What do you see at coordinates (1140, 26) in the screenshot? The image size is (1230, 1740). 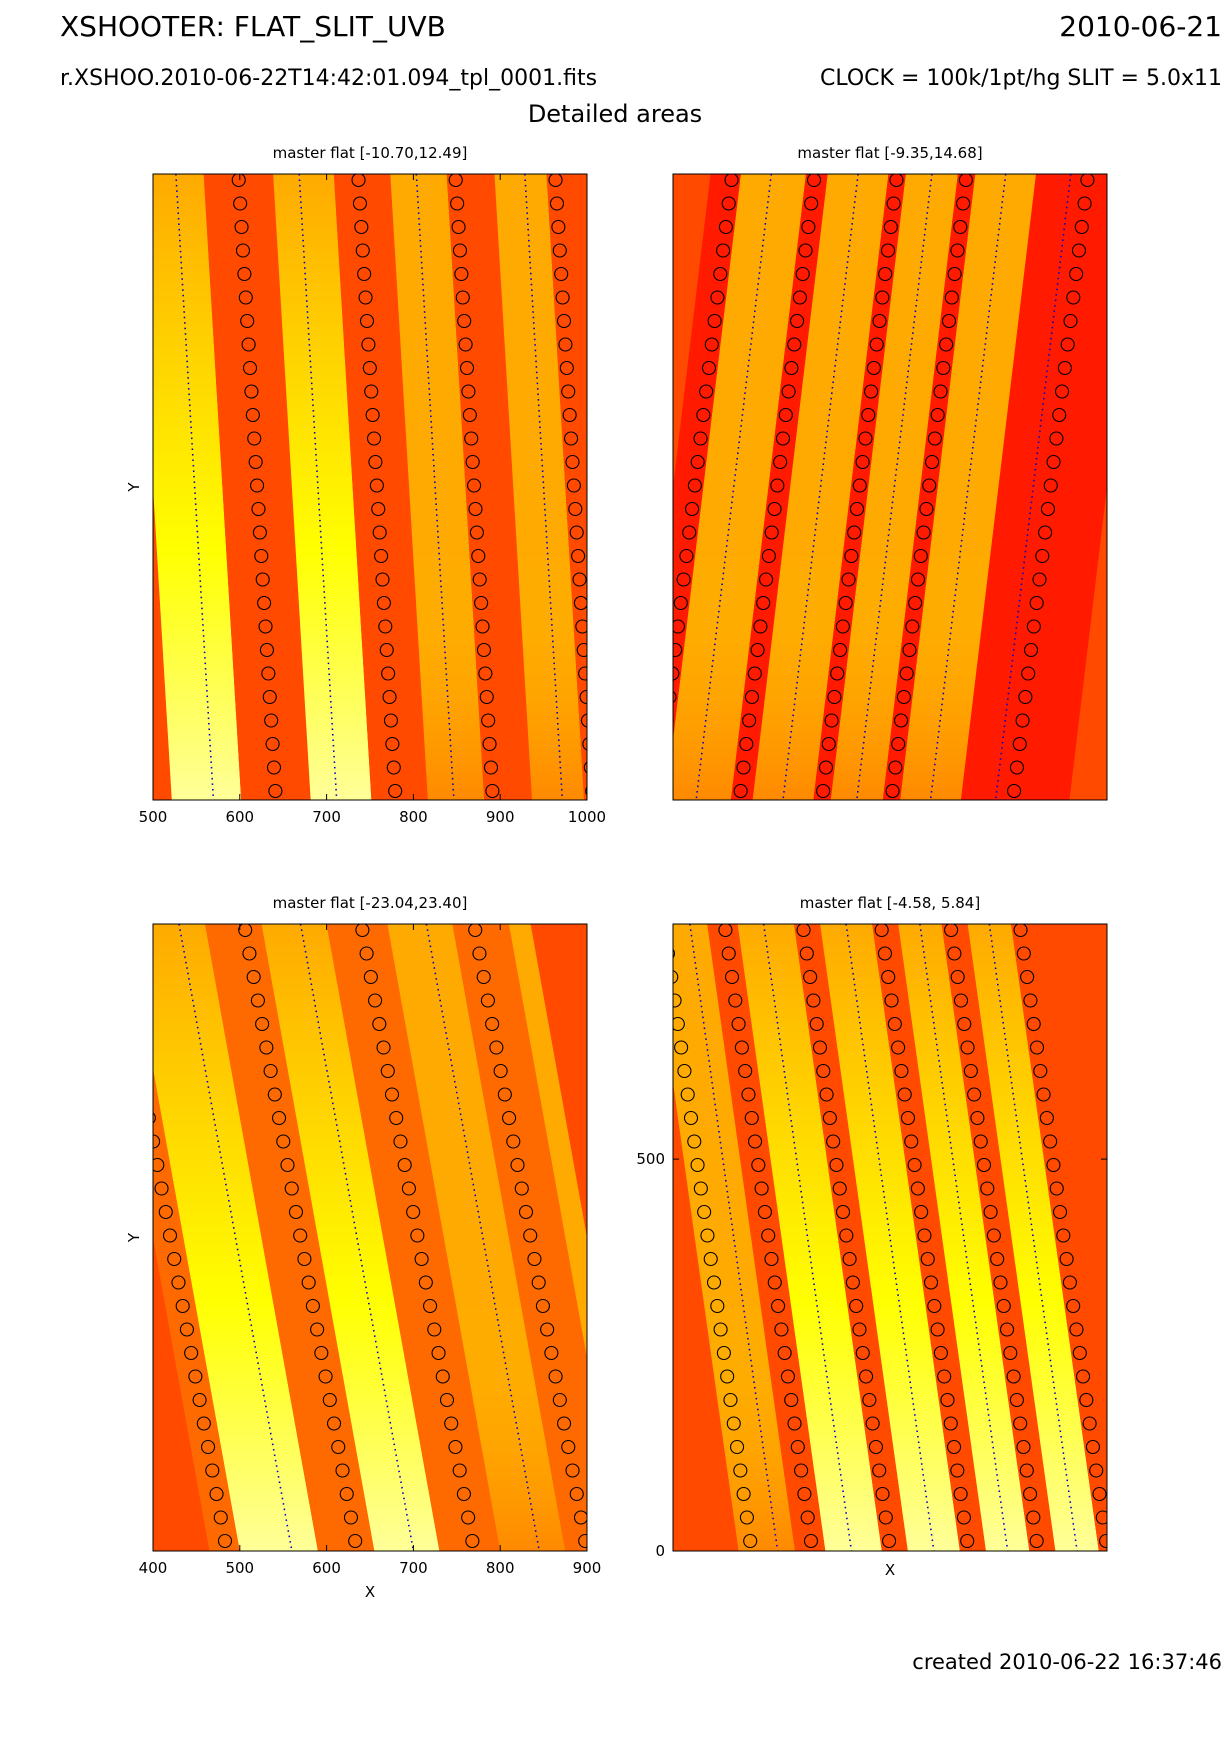 I see `observation-date: 2010-06-21` at bounding box center [1140, 26].